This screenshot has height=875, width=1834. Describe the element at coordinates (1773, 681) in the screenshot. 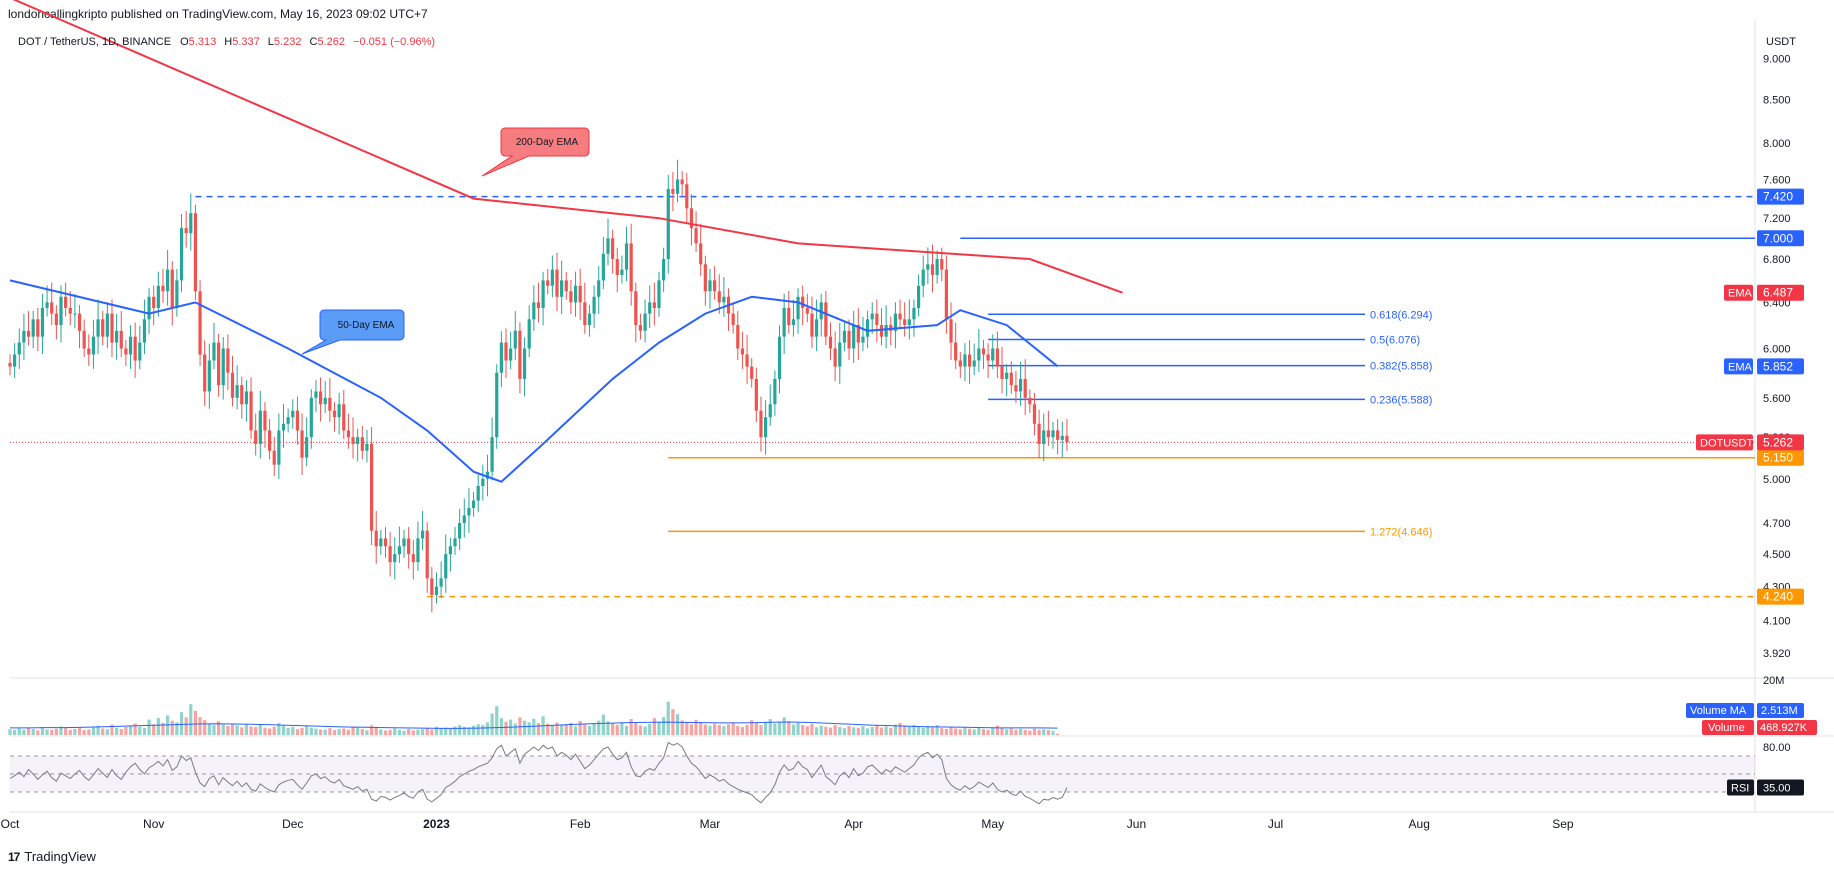

I see `volume-top-tick: 20M` at that location.